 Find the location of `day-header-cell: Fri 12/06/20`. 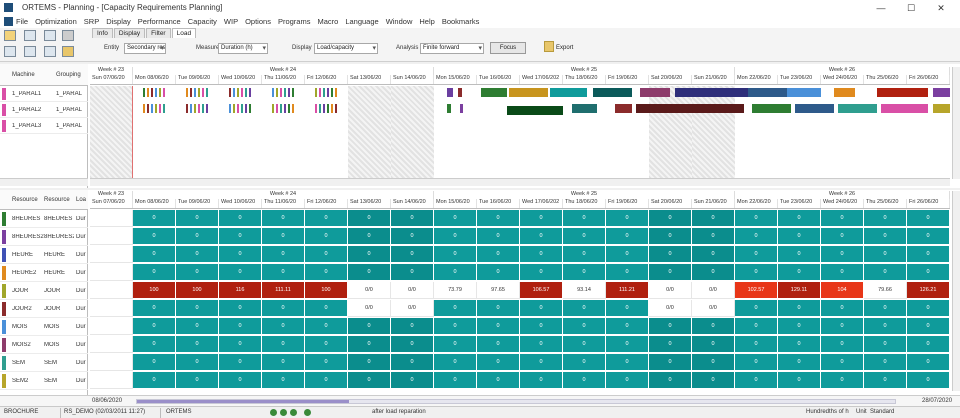

day-header-cell: Fri 12/06/20 is located at coordinates (326, 79).